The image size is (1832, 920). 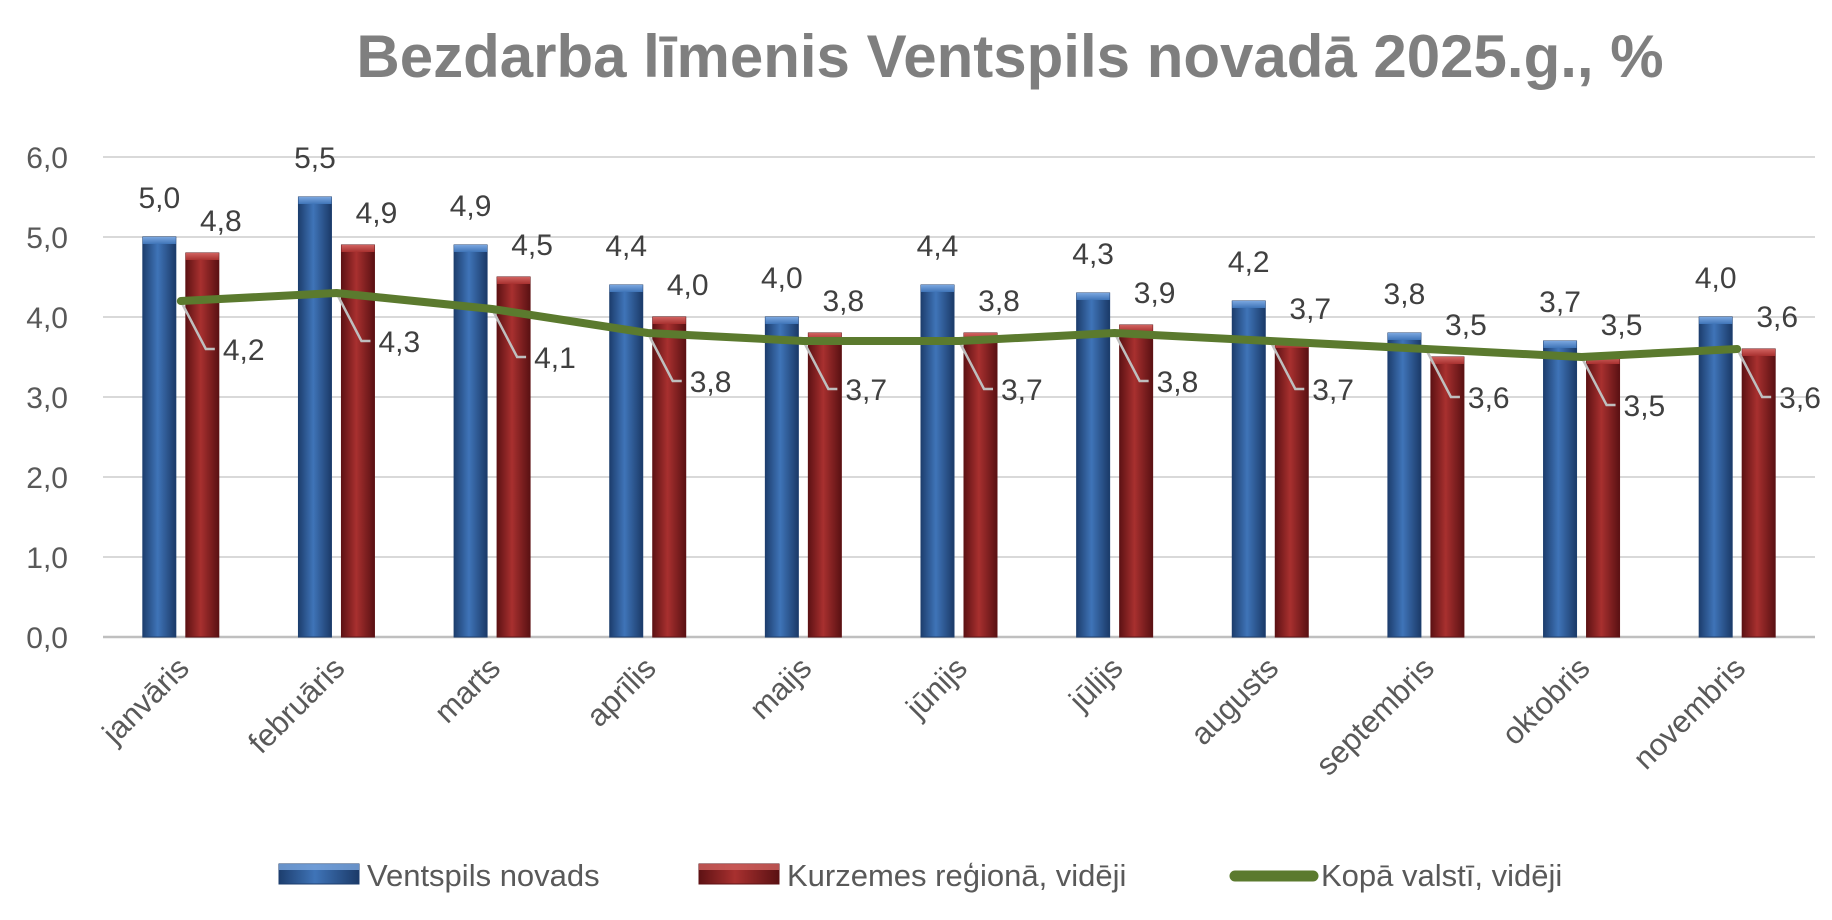 I want to click on legend-label-kurzeme: Kurzemes reģionā, vidēji, so click(x=956, y=875).